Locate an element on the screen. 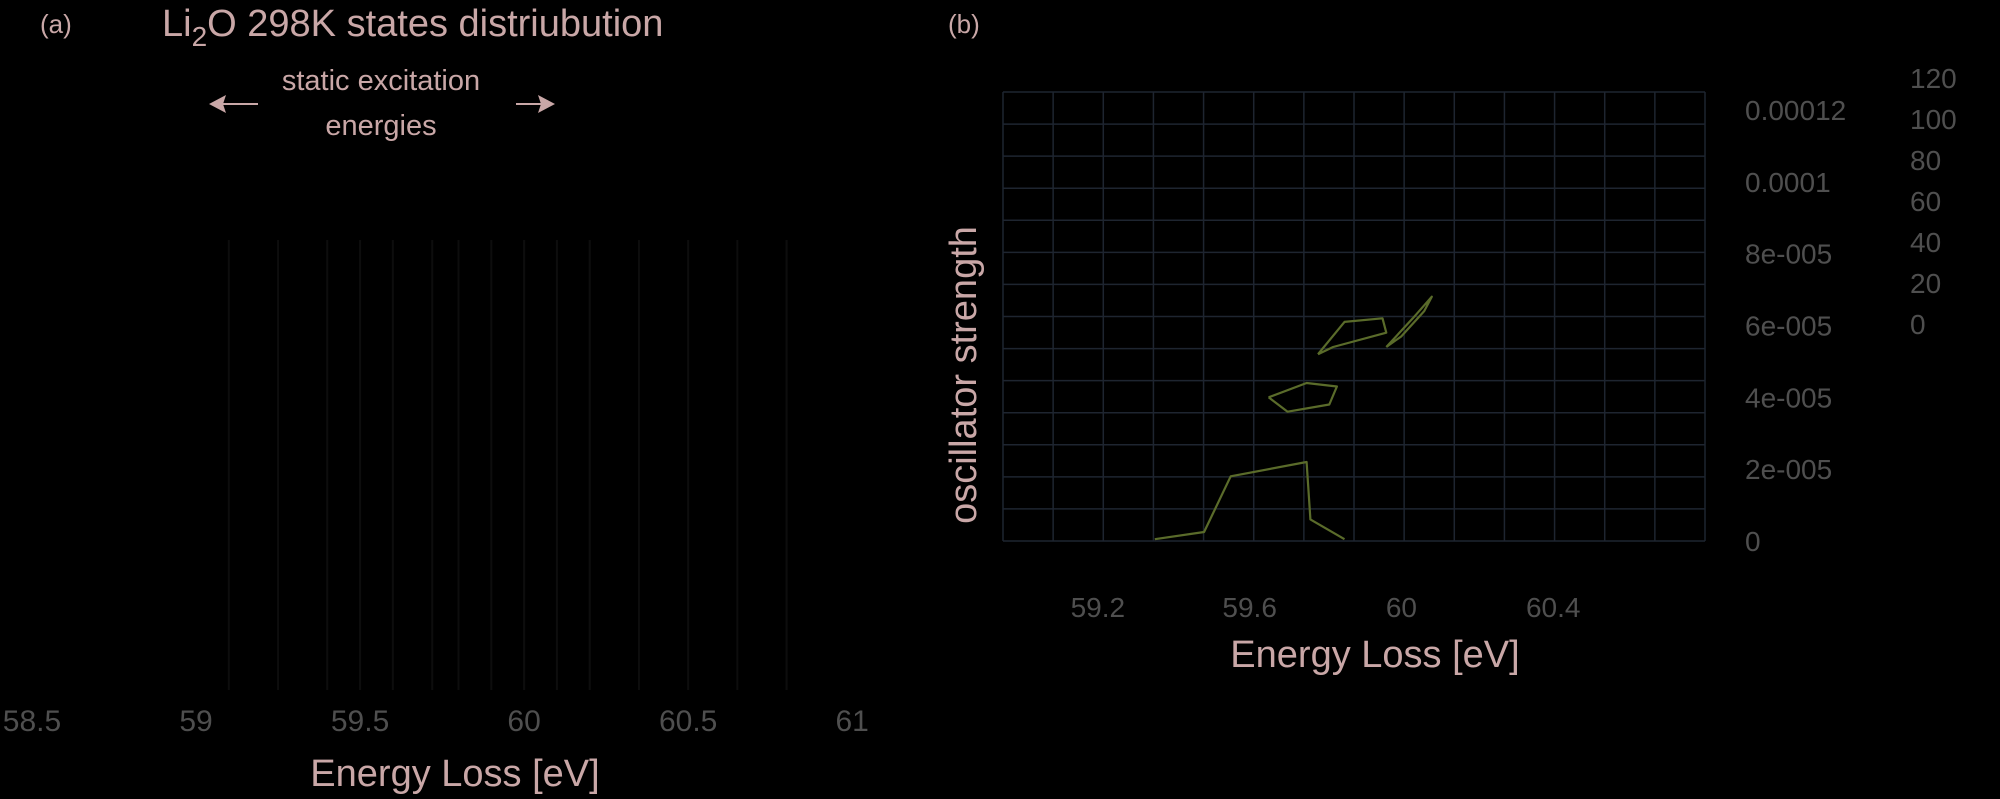 The width and height of the screenshot is (2000, 799). panel-b-y-tick-label: 2e-005 is located at coordinates (1788, 469).